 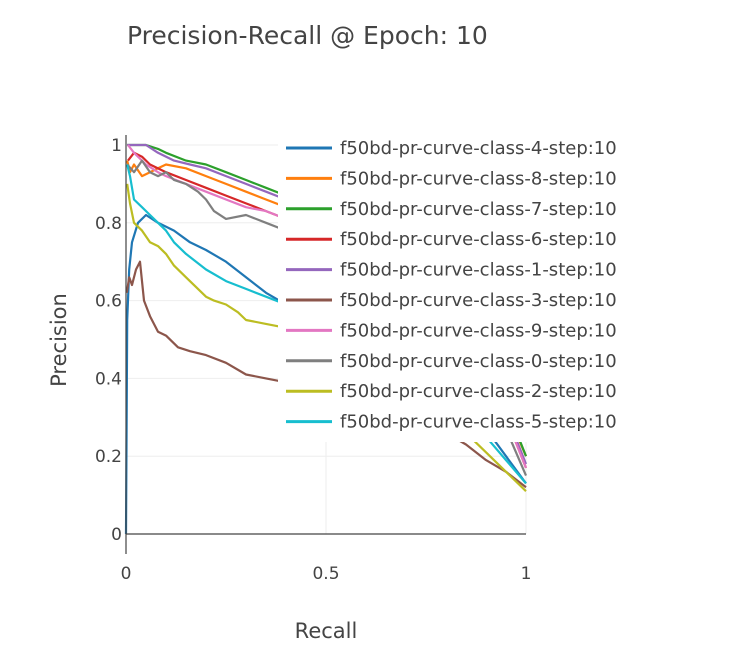 What do you see at coordinates (307, 35) in the screenshot?
I see `chart-title: Precision-Recall @ Epoch: 10` at bounding box center [307, 35].